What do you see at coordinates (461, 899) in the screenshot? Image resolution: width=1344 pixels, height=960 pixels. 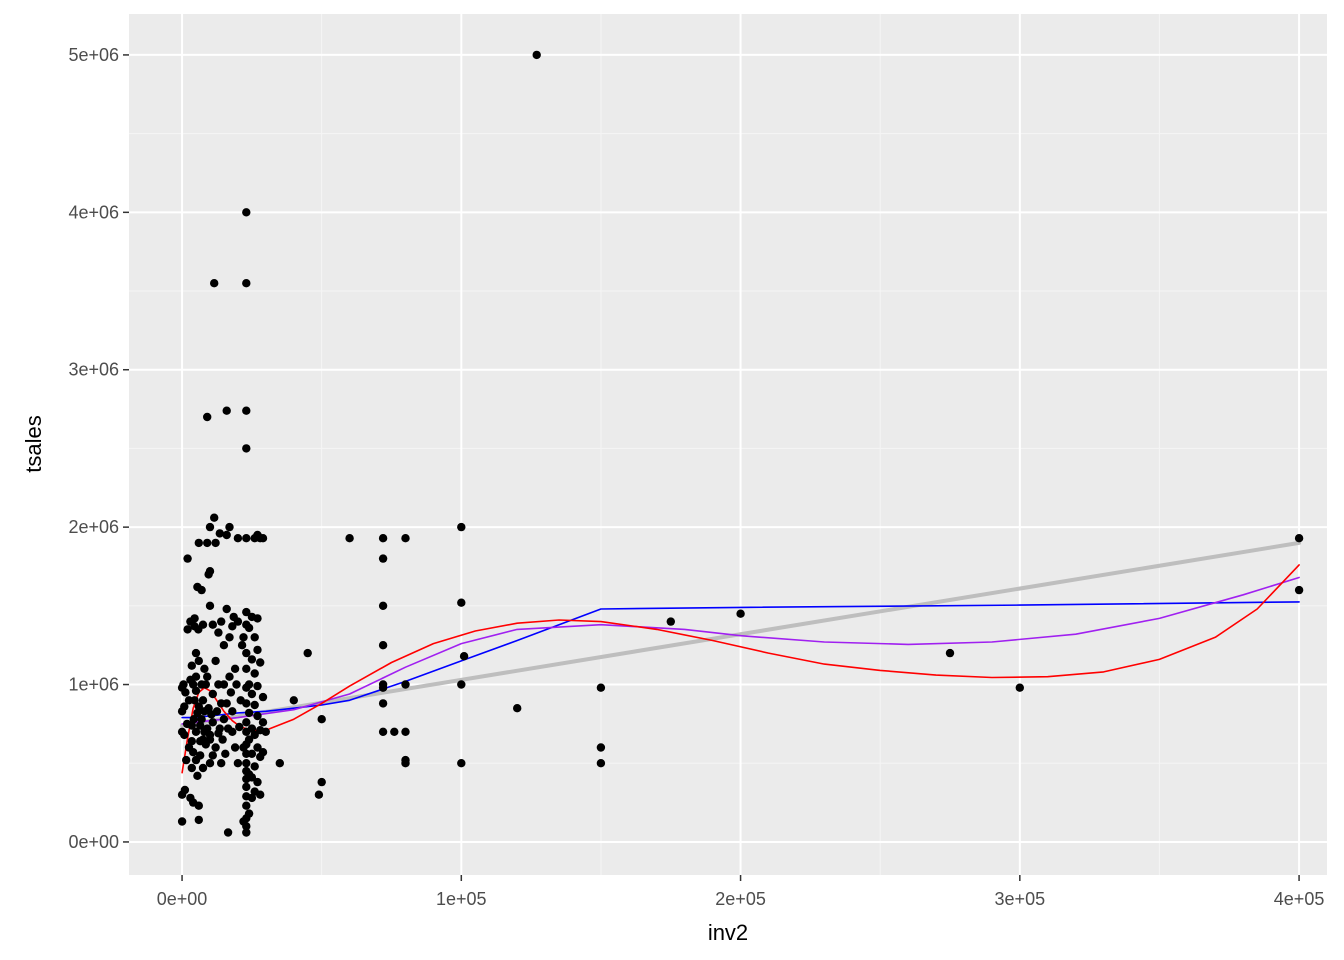 I see `x-tick-label: 1e+05` at bounding box center [461, 899].